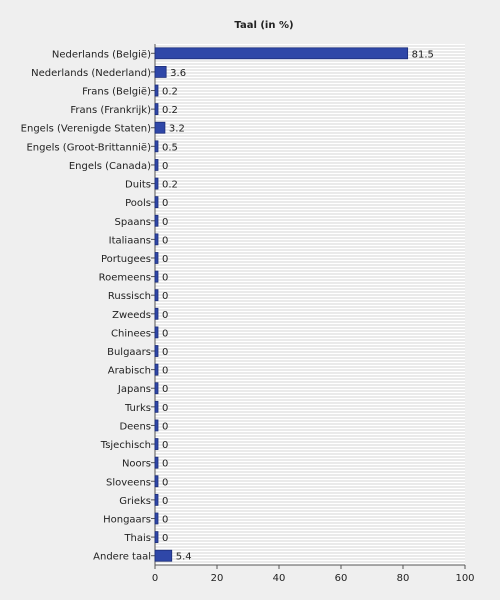  I want to click on category-label: Zweeds, so click(131, 315).